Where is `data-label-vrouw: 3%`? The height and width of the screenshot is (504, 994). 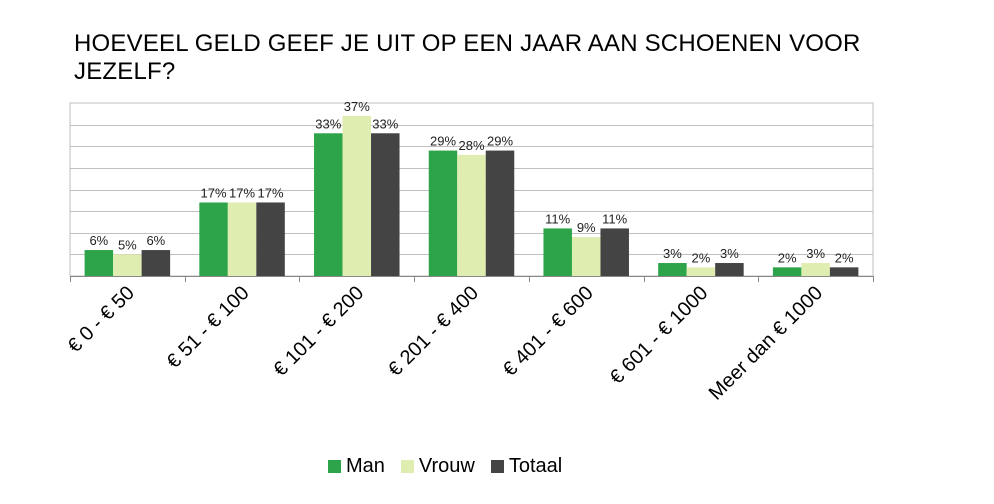 data-label-vrouw: 3% is located at coordinates (815, 253).